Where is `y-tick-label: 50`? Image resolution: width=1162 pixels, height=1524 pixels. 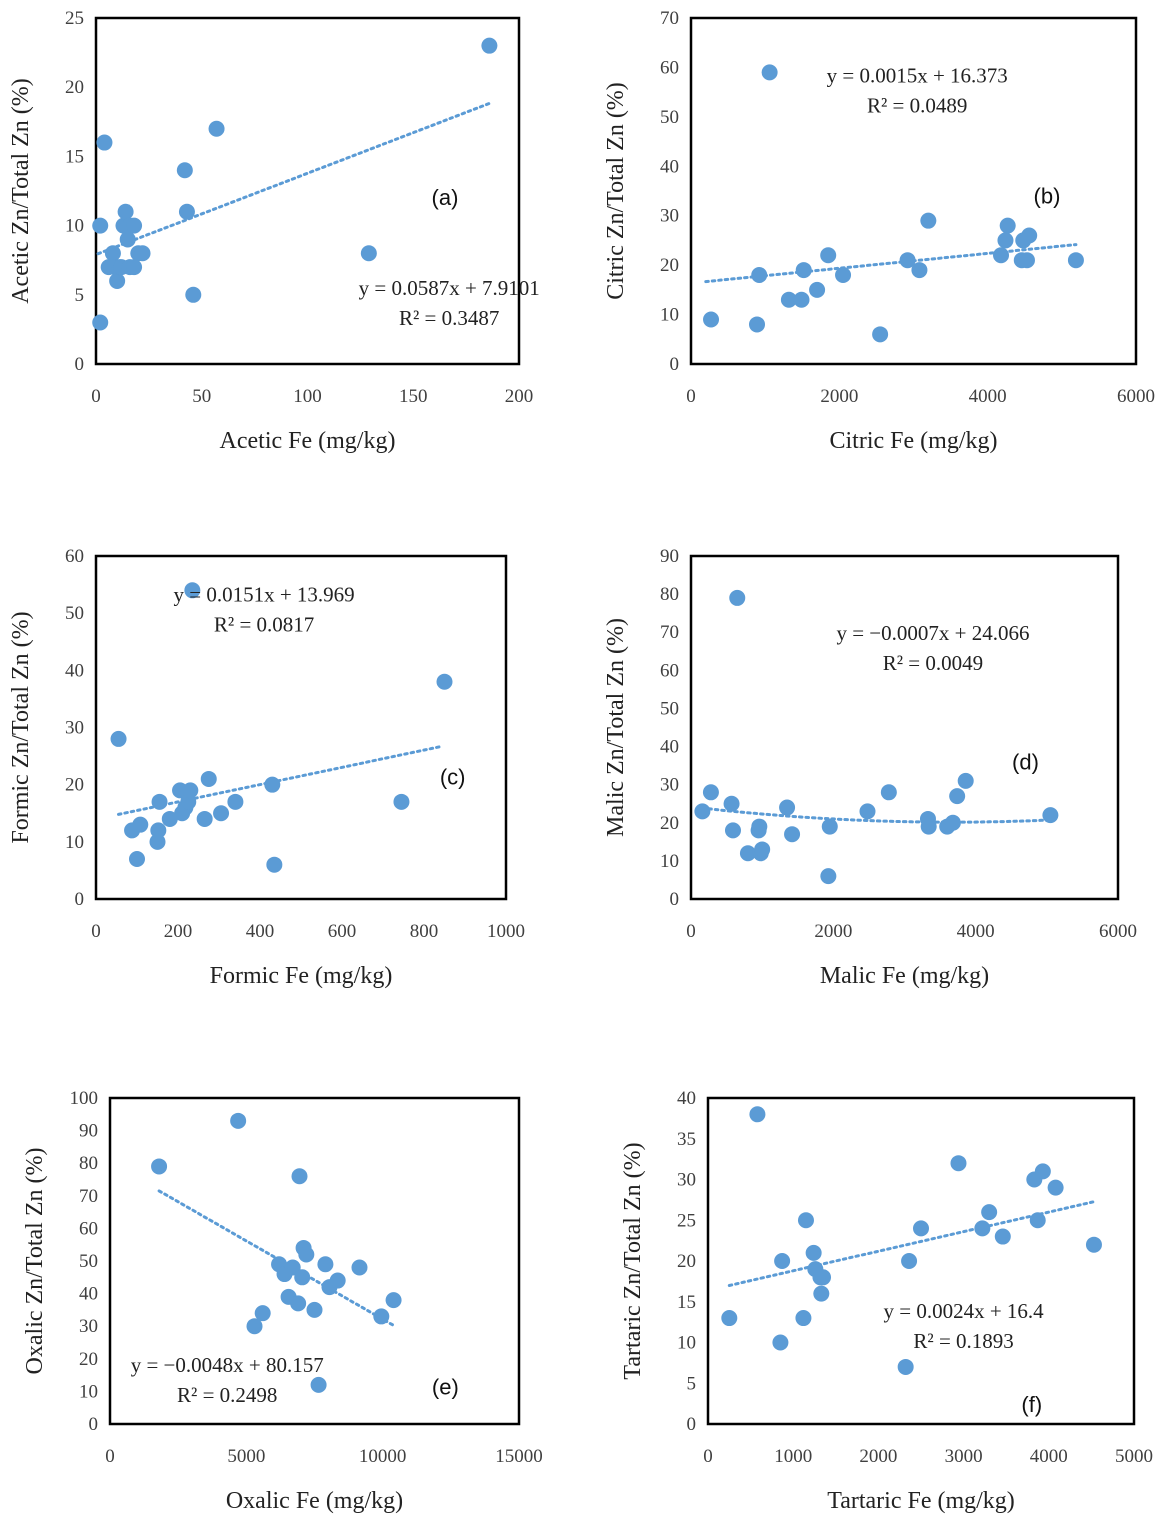
y-tick-label: 50 is located at coordinates (669, 708).